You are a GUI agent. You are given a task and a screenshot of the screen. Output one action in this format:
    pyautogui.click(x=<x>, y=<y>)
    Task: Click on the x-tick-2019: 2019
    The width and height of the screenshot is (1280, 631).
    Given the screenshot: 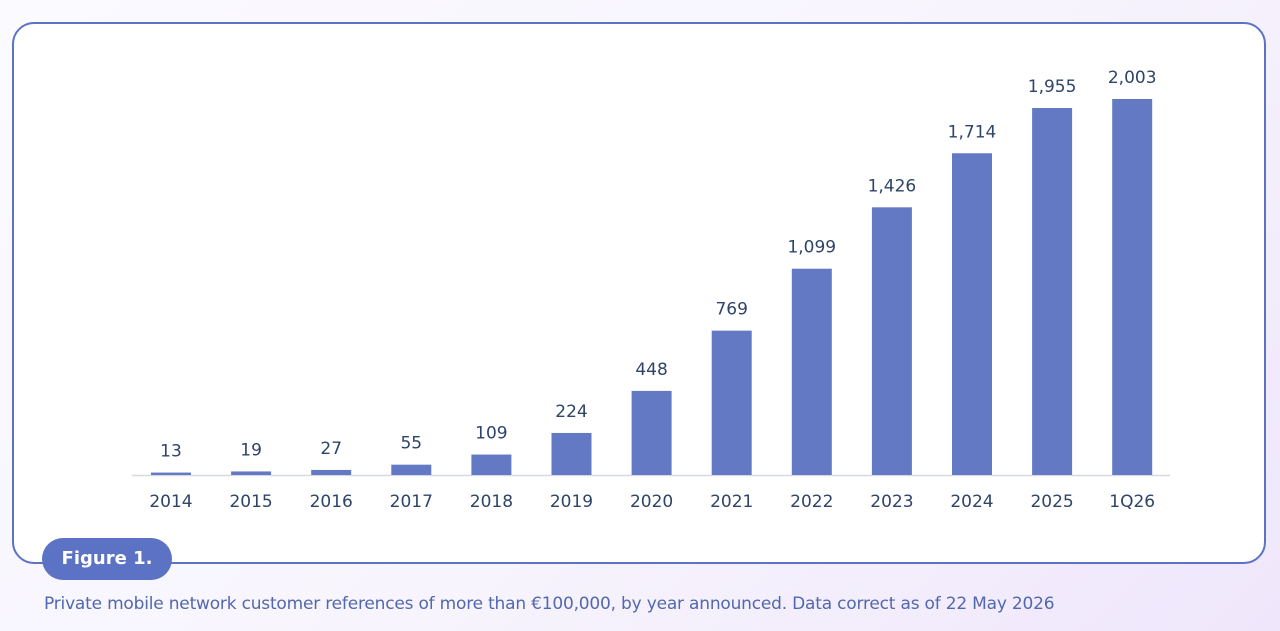 What is the action you would take?
    pyautogui.click(x=571, y=502)
    